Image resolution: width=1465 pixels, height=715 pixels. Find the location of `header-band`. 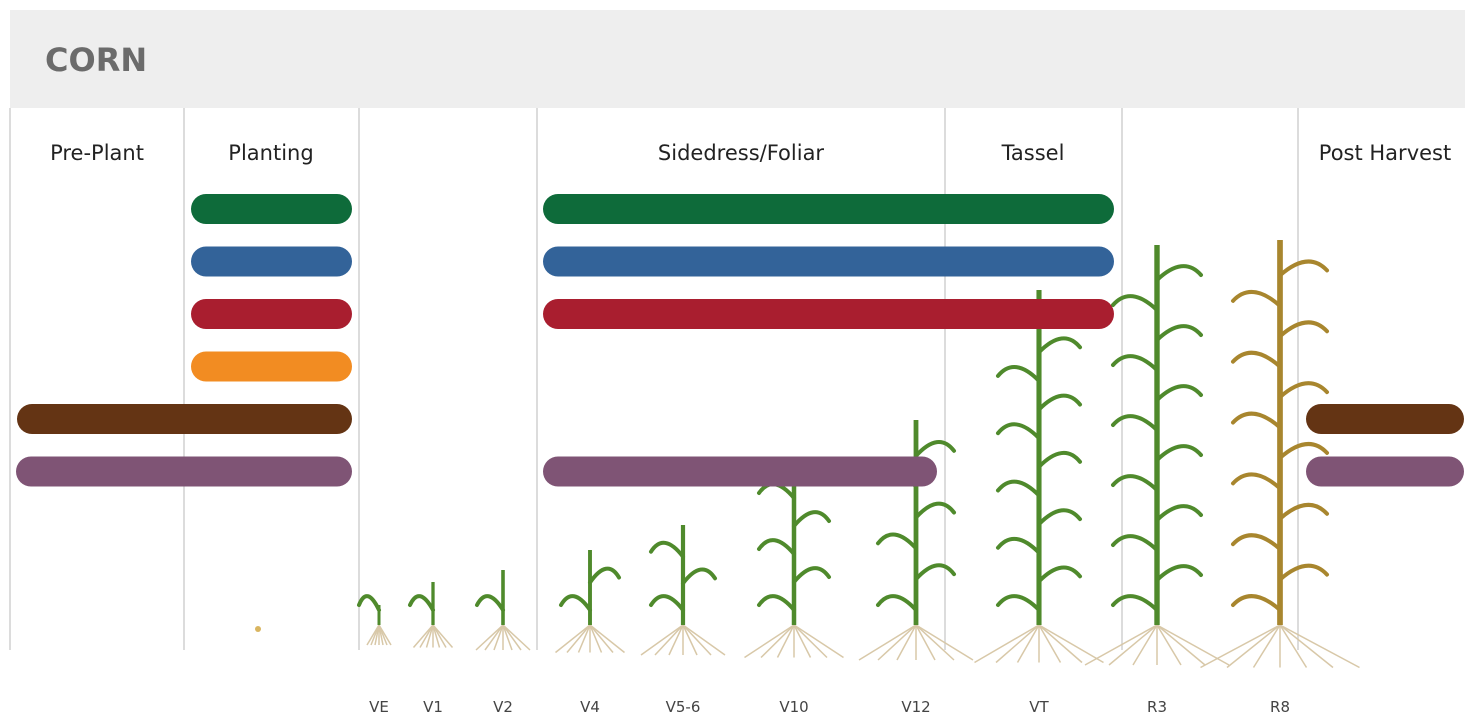

header-band is located at coordinates (737, 59).